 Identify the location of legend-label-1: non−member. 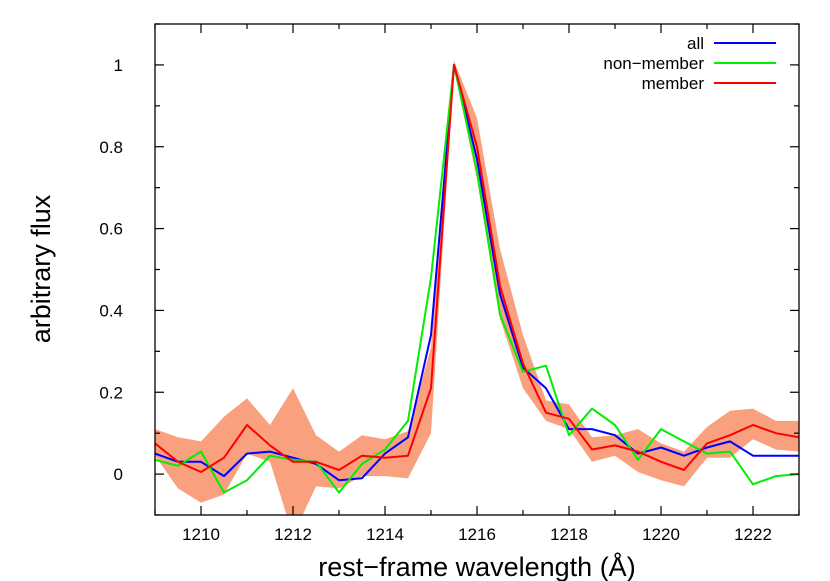
(653, 63).